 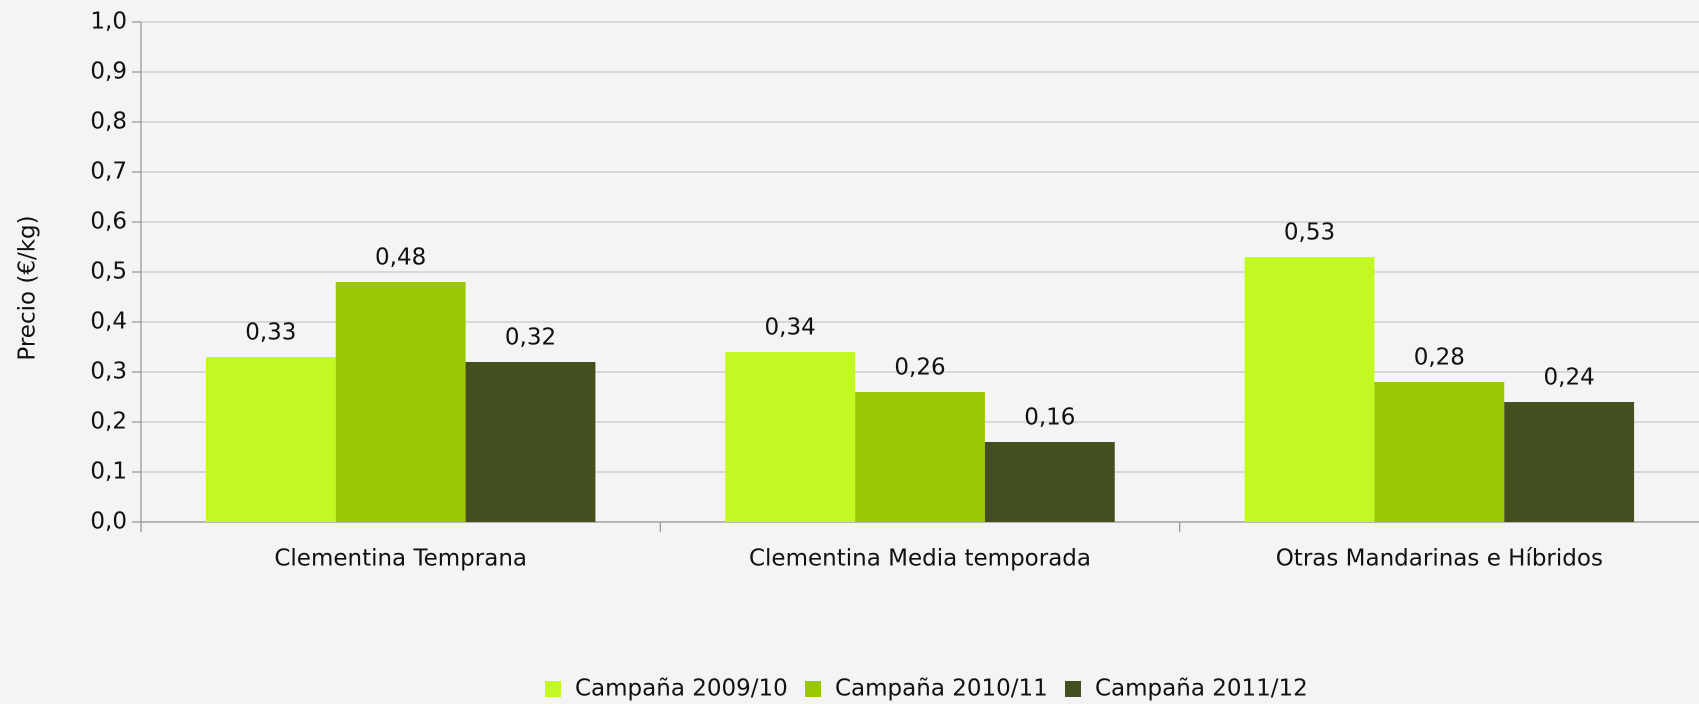 I want to click on legend-label: Campaña 2011/12, so click(x=1201, y=689).